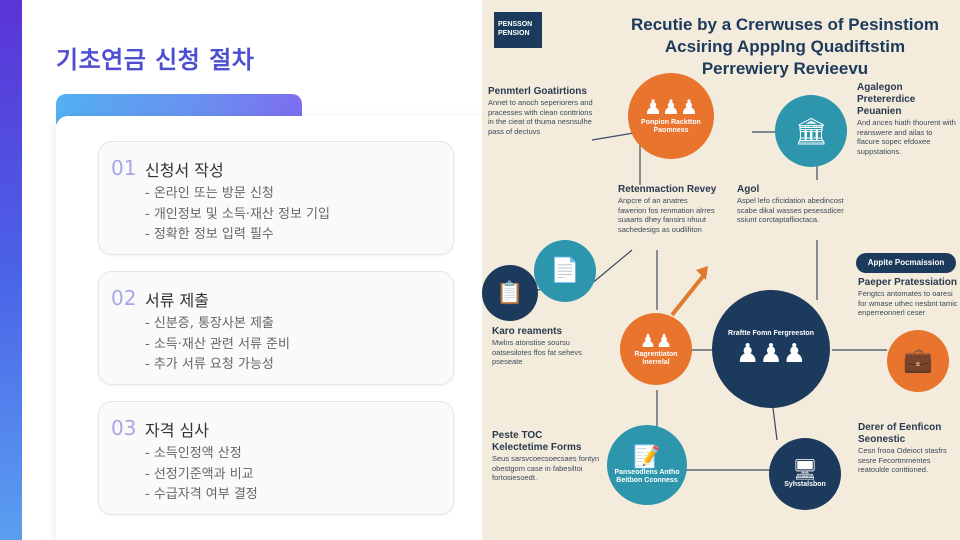 This screenshot has height=540, width=960. Describe the element at coordinates (900, 433) in the screenshot. I see `info-heading: Derer of Eenficon Seonestic` at that location.